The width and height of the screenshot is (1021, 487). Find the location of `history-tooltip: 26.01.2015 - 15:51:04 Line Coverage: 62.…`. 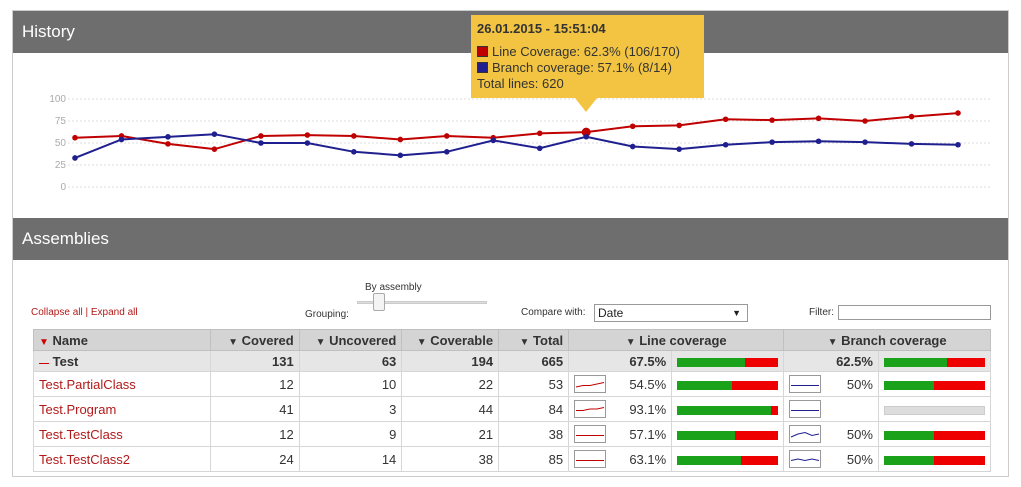

history-tooltip: 26.01.2015 - 15:51:04 Line Coverage: 62.… is located at coordinates (587, 63).